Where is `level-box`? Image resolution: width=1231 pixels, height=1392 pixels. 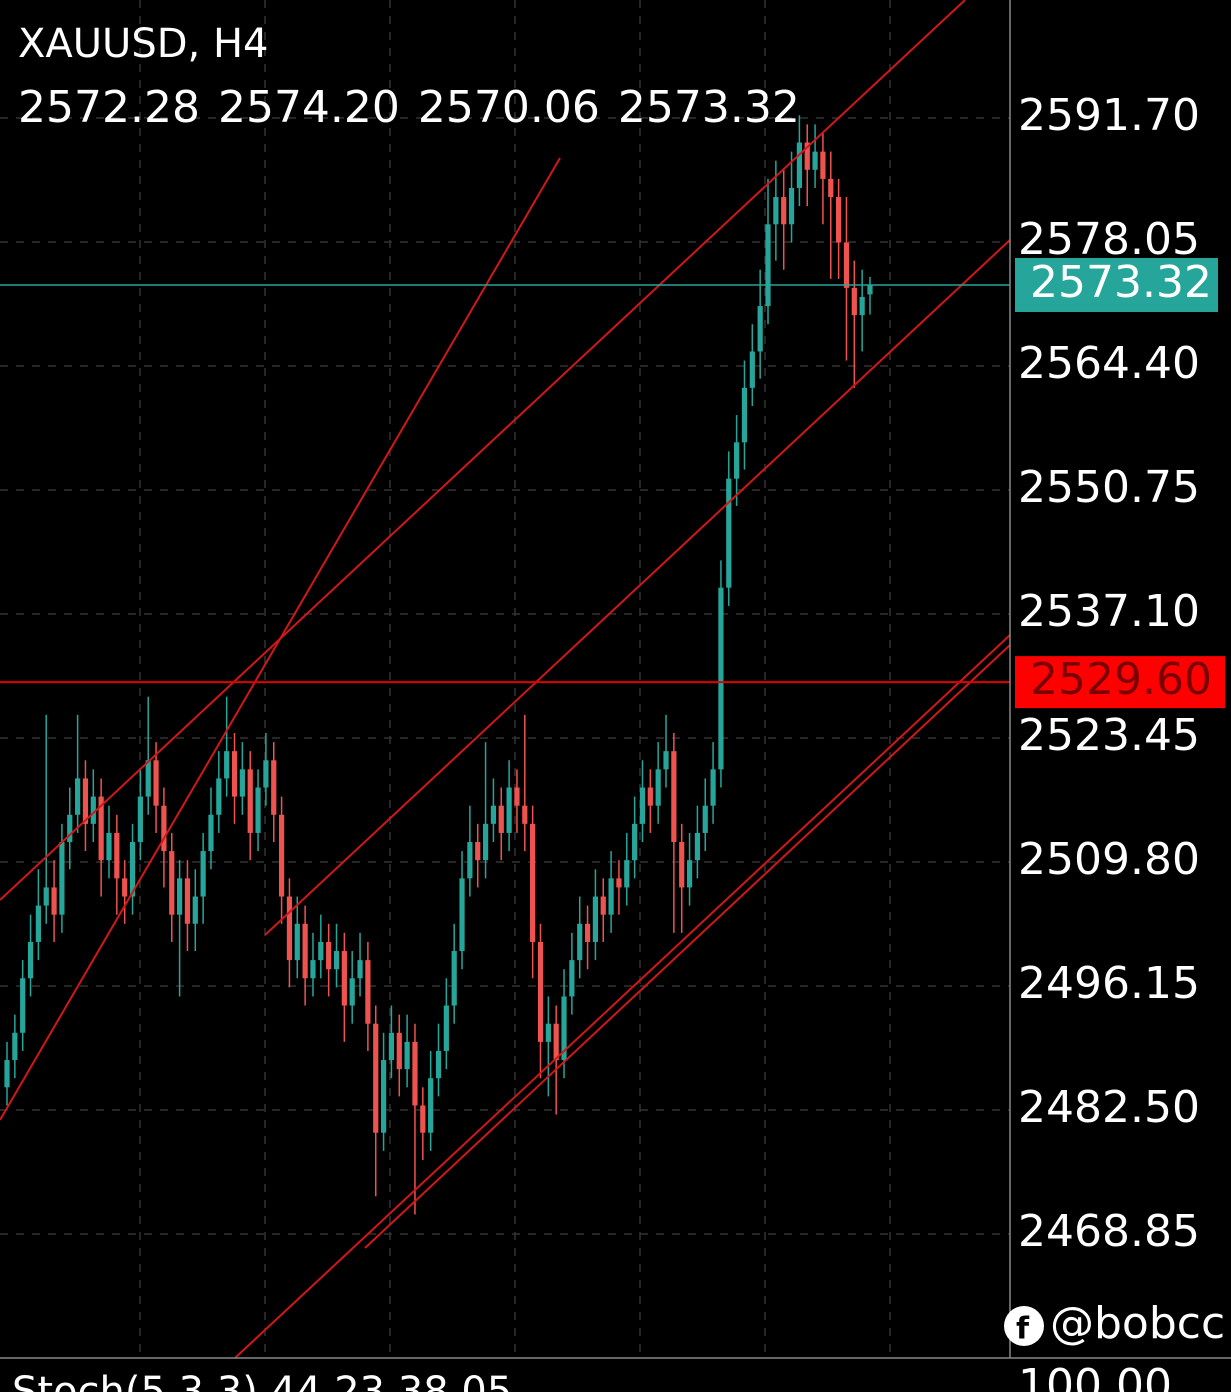
level-box is located at coordinates (1120, 682).